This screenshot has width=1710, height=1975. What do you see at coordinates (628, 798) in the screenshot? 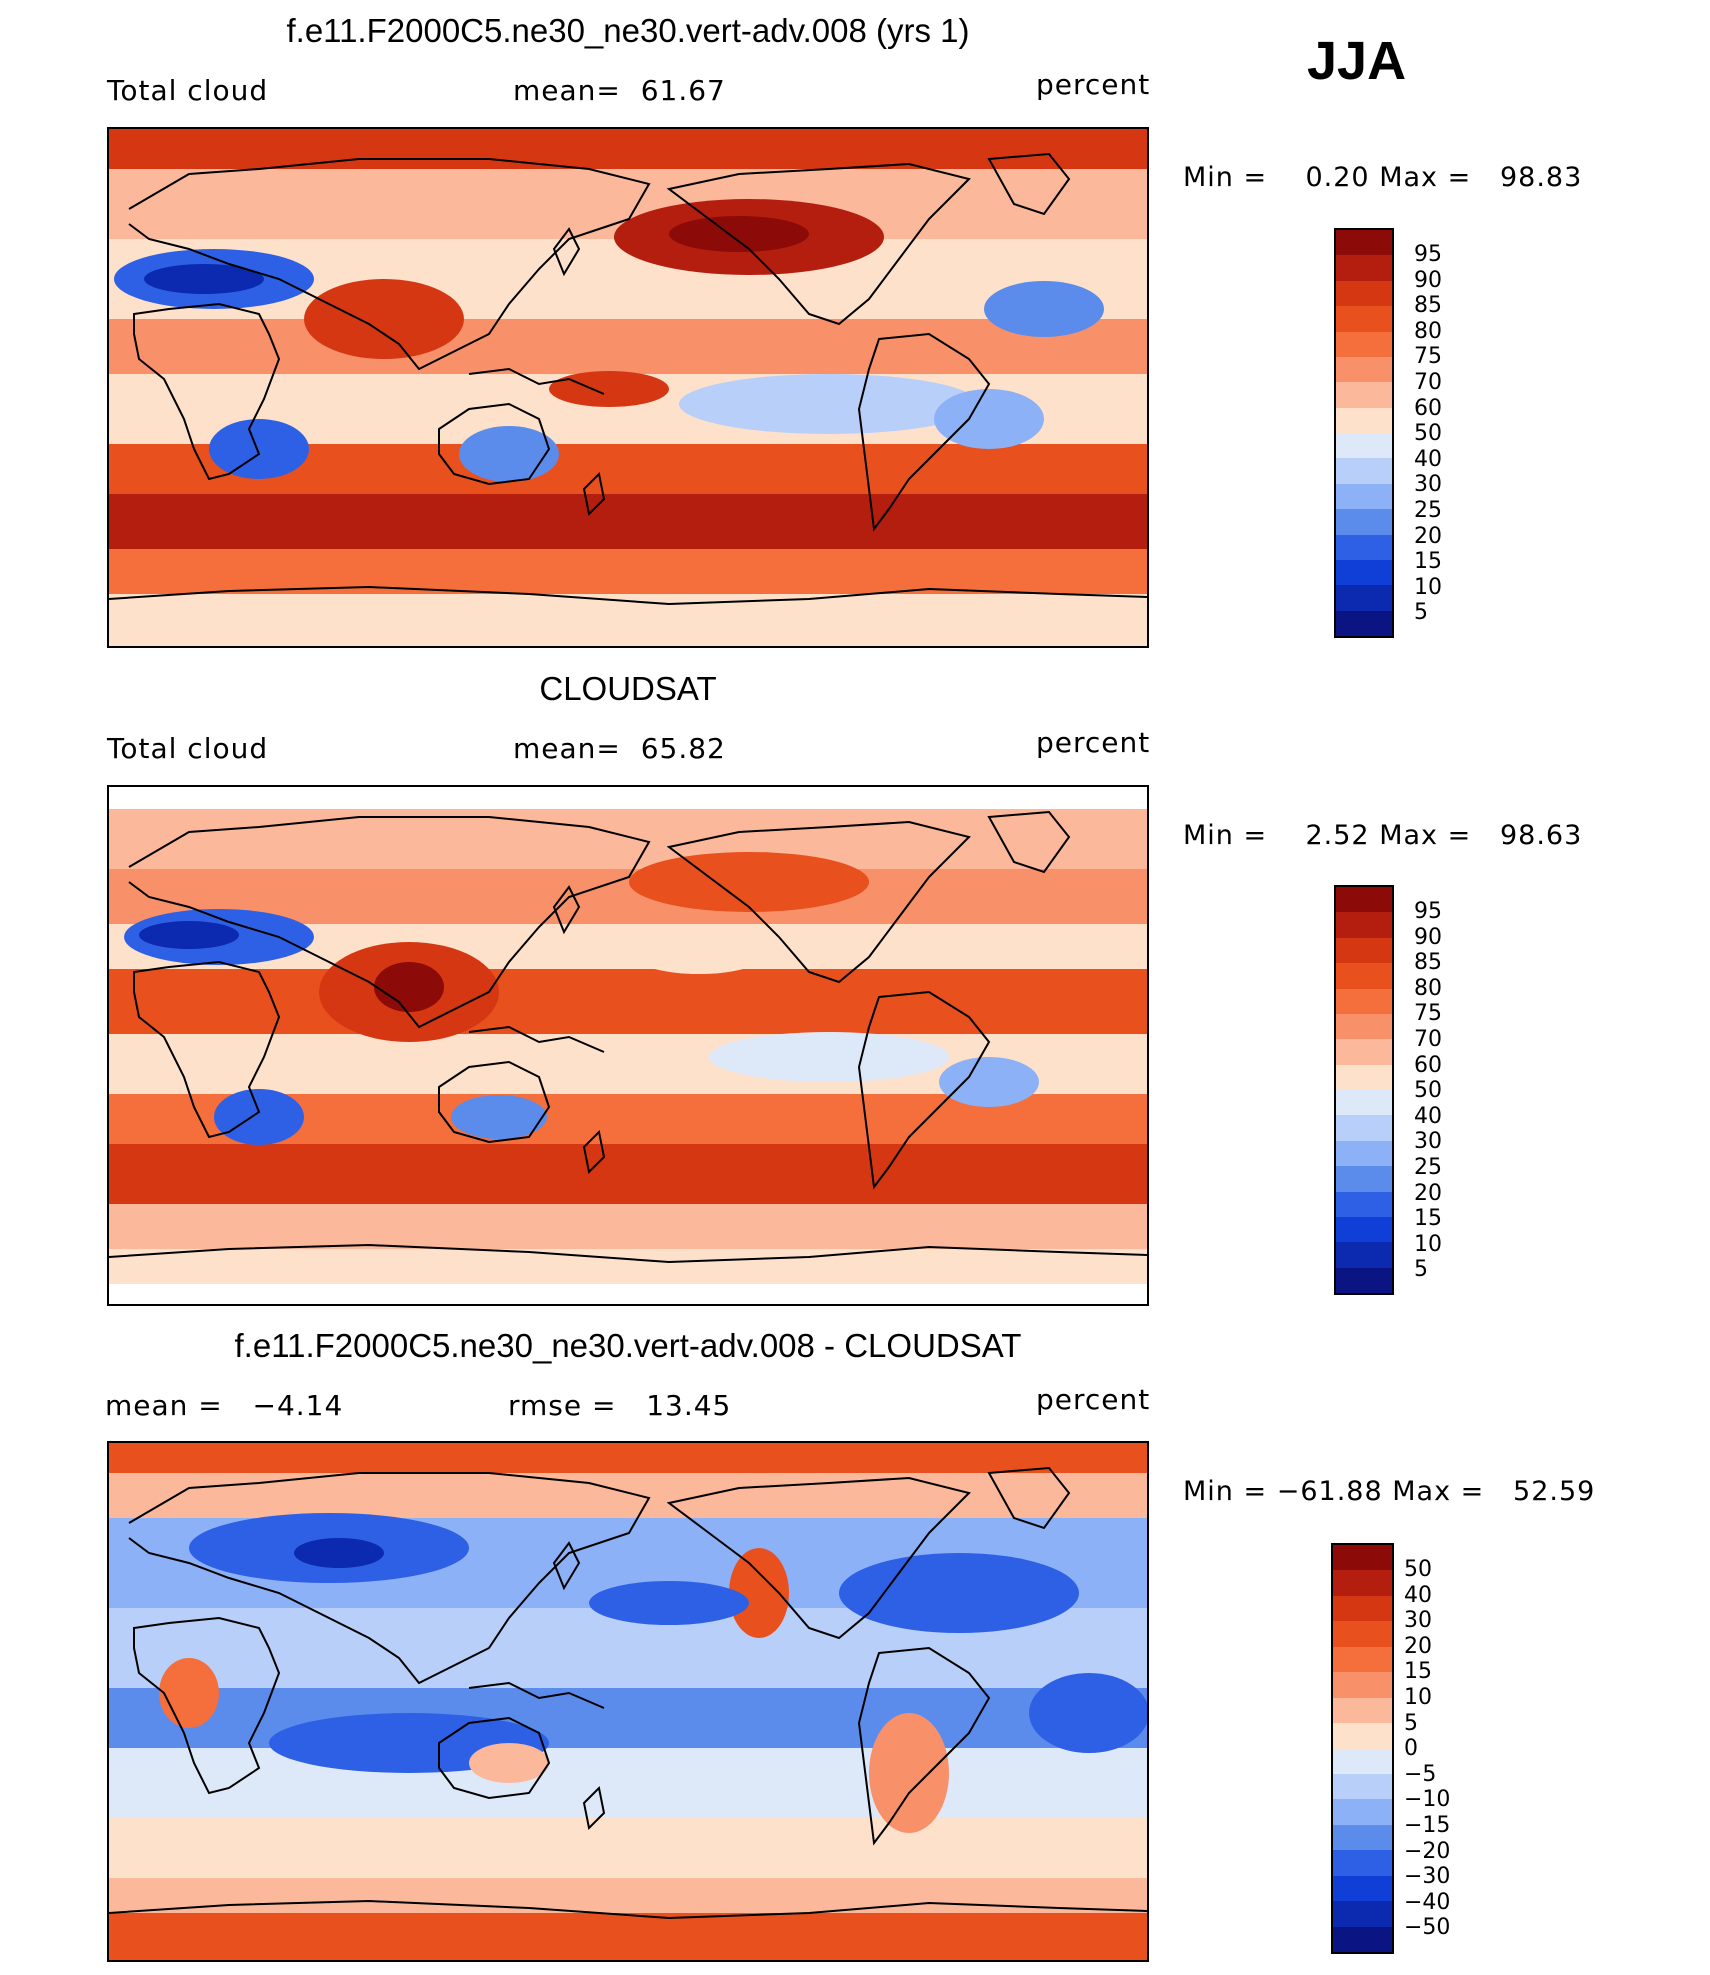
I see `band-top-blank` at bounding box center [628, 798].